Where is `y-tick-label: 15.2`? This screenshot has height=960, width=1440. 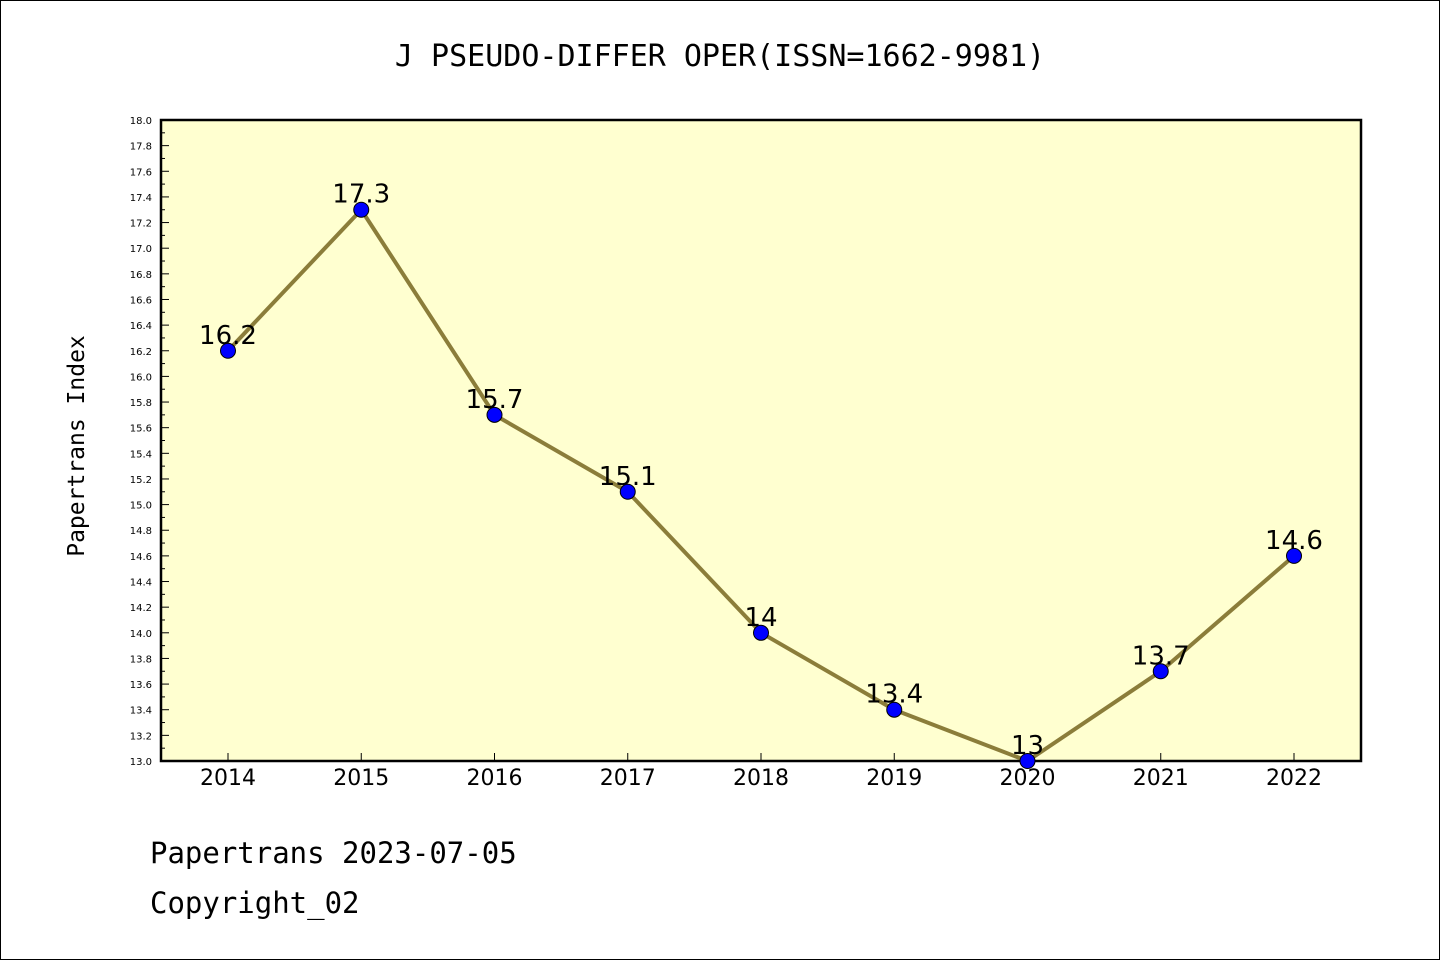
y-tick-label: 15.2 is located at coordinates (141, 480).